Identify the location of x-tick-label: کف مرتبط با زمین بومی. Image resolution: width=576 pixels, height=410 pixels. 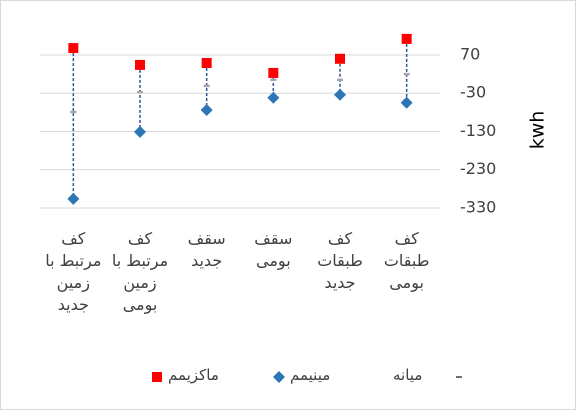
(140, 271).